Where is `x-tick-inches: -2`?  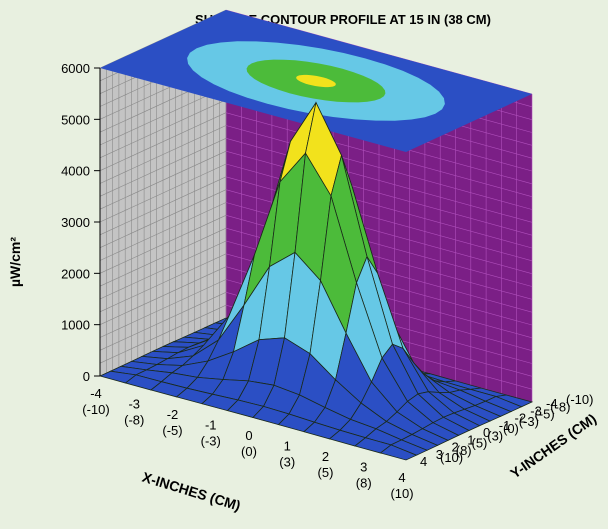
x-tick-inches: -2 is located at coordinates (173, 414).